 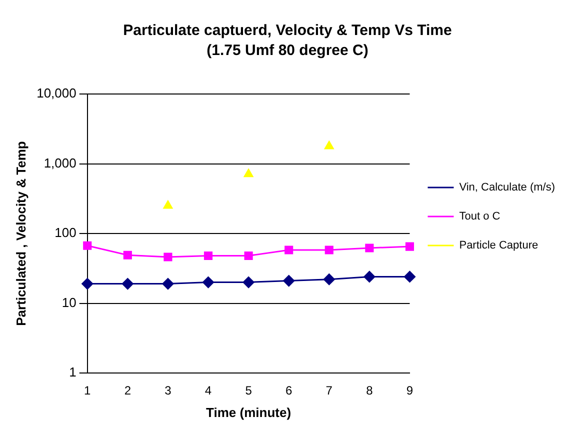 What do you see at coordinates (370, 391) in the screenshot?
I see `x-tick-label: 8` at bounding box center [370, 391].